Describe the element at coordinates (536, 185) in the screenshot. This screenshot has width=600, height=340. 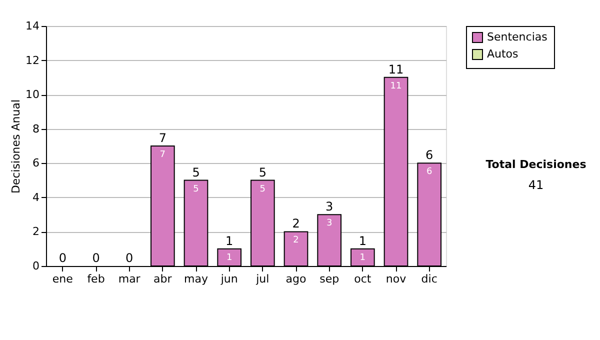
I see `text: 41` at that location.